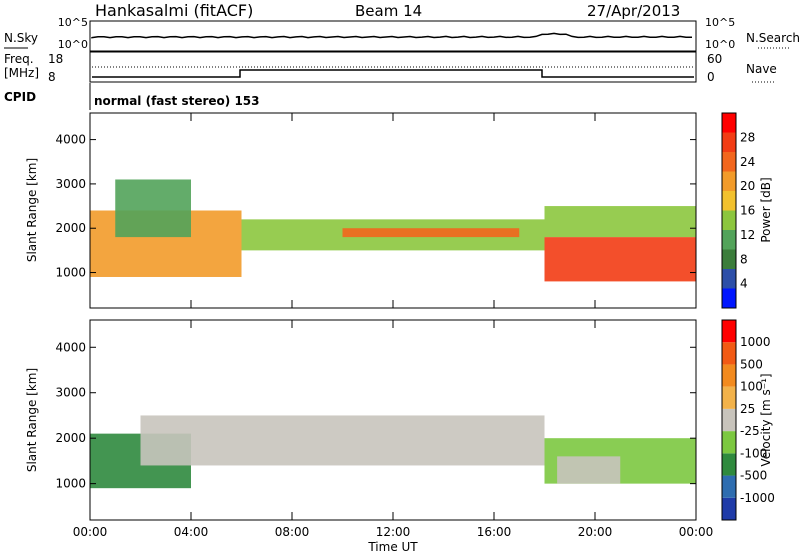 Image resolution: width=800 pixels, height=554 pixels. Describe the element at coordinates (773, 38) in the screenshot. I see `noise-right-label: N.Search` at that location.